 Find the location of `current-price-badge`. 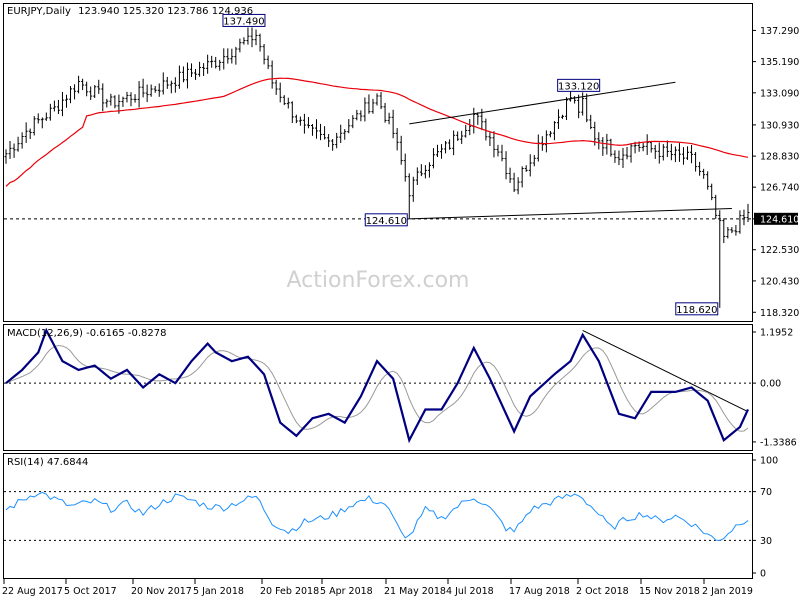

current-price-badge is located at coordinates (776, 218).